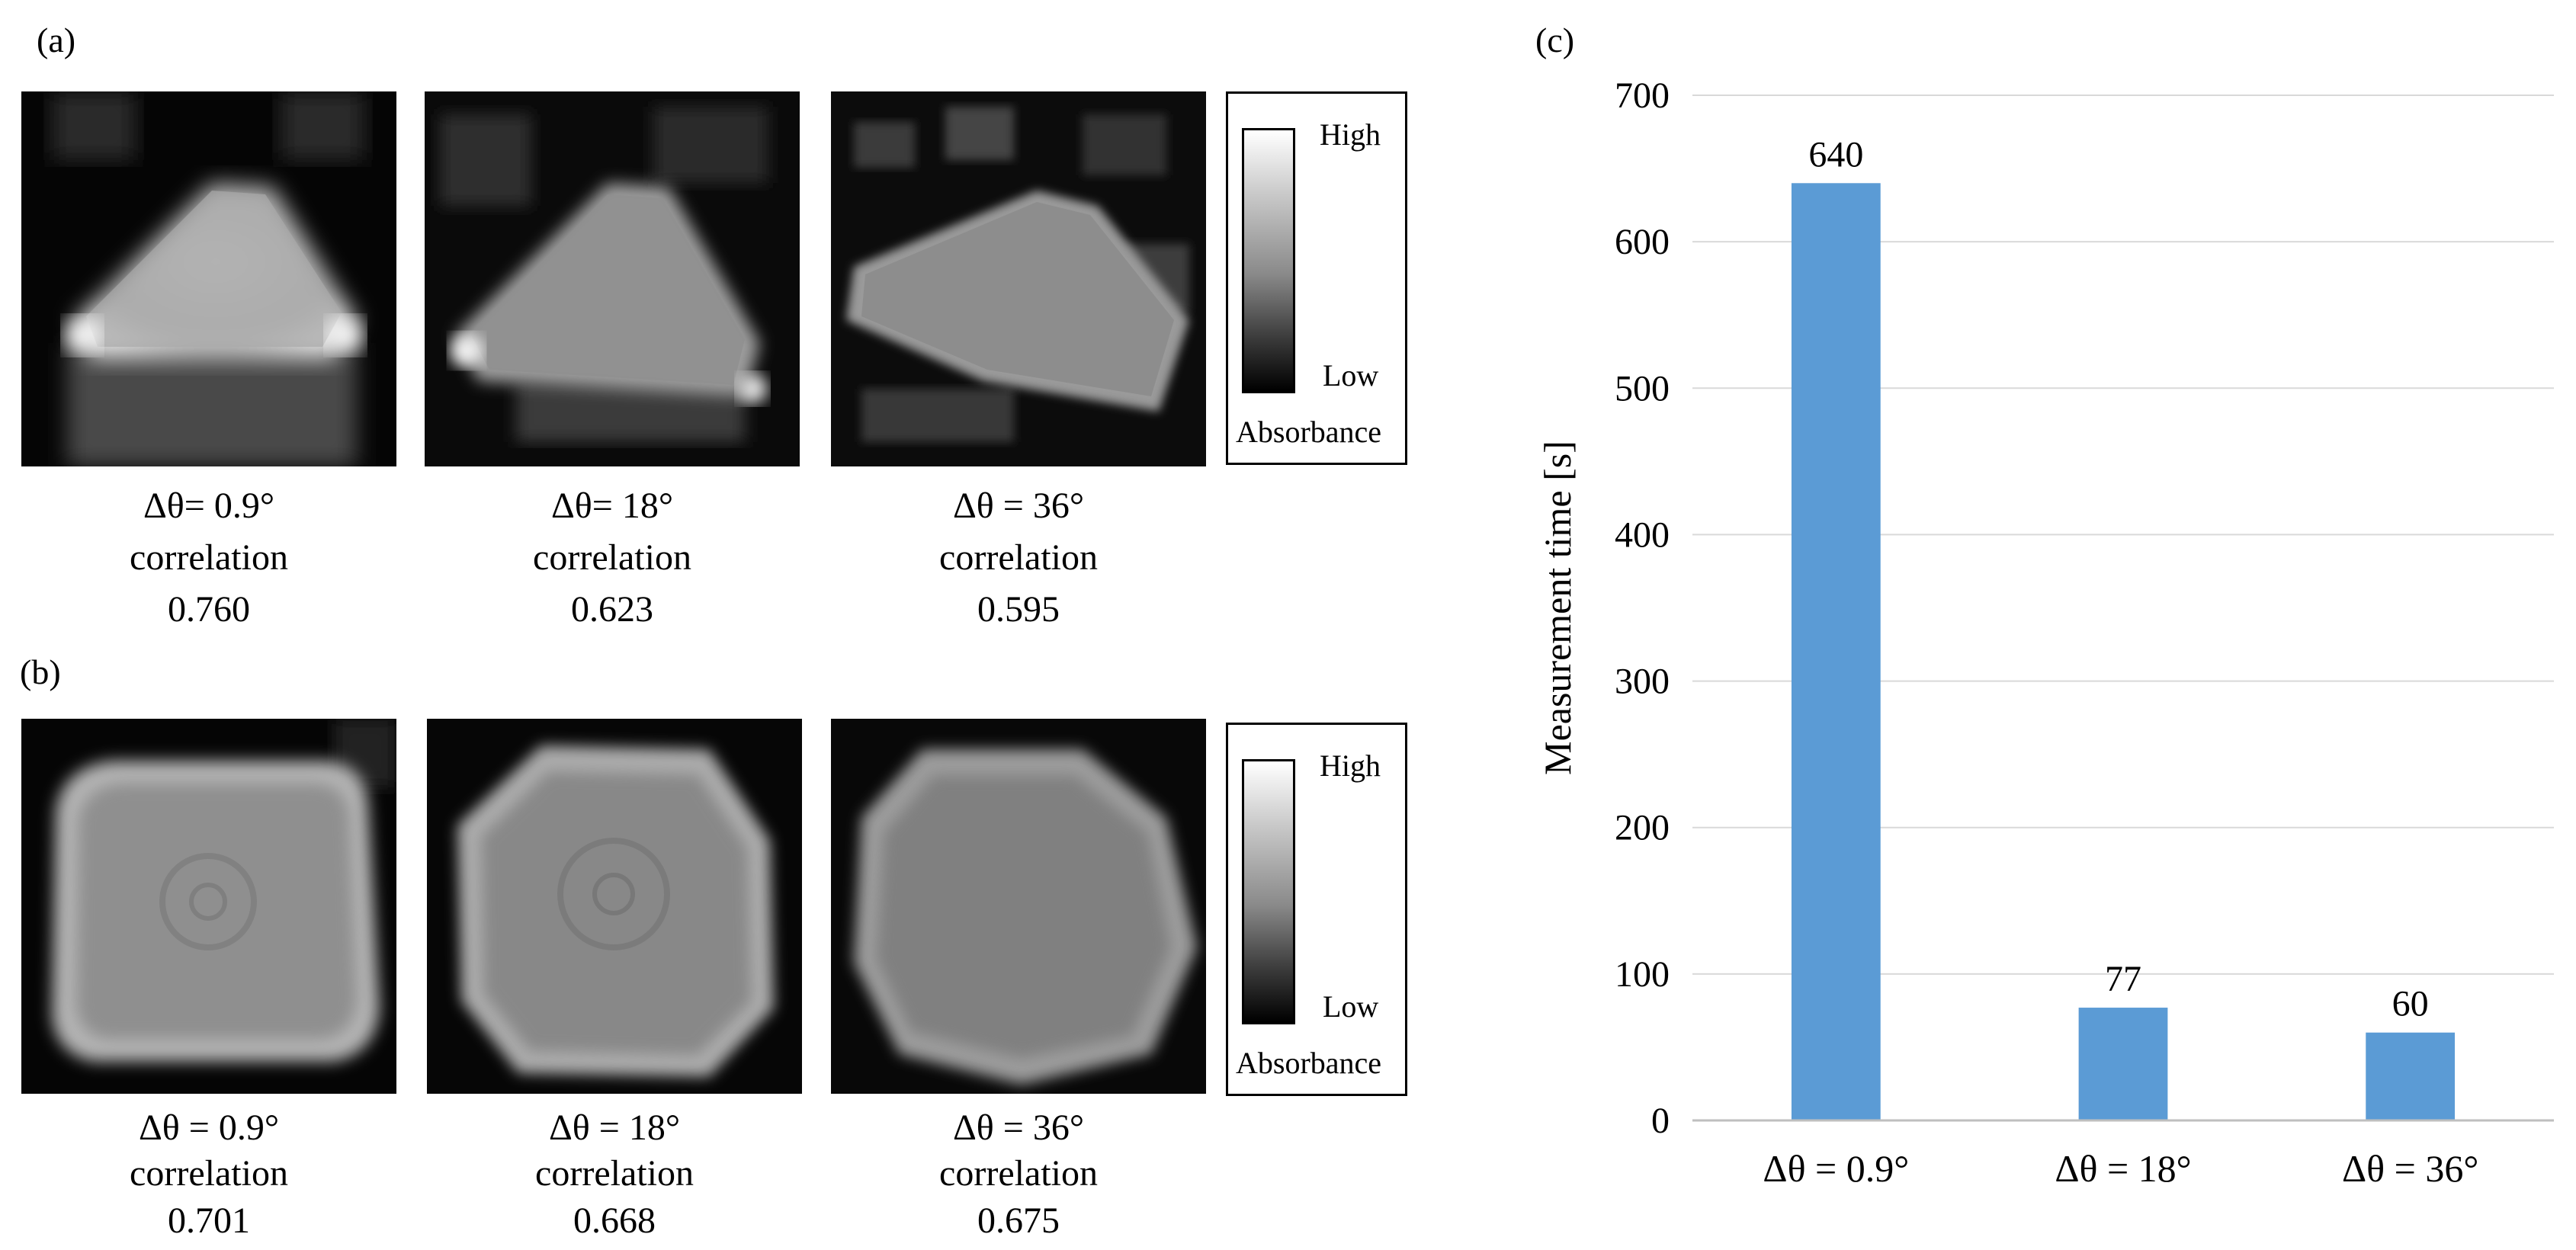 Image resolution: width=2576 pixels, height=1250 pixels. I want to click on x-category-label: Δθ = 0.9°, so click(1836, 1168).